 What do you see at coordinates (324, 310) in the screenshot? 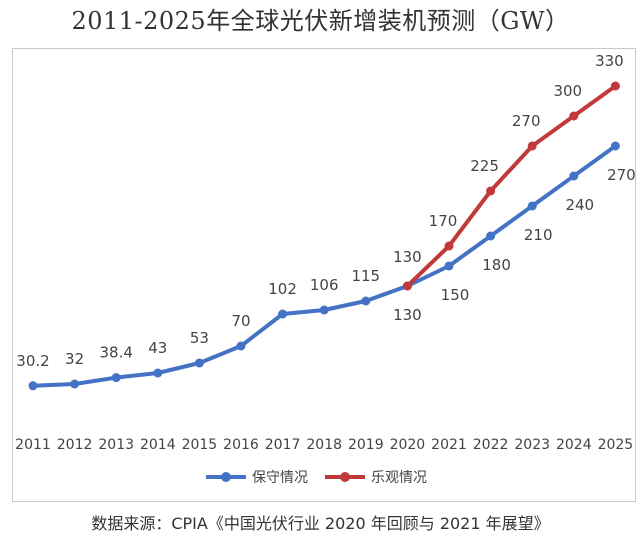
I see `data-point-s0-2018` at bounding box center [324, 310].